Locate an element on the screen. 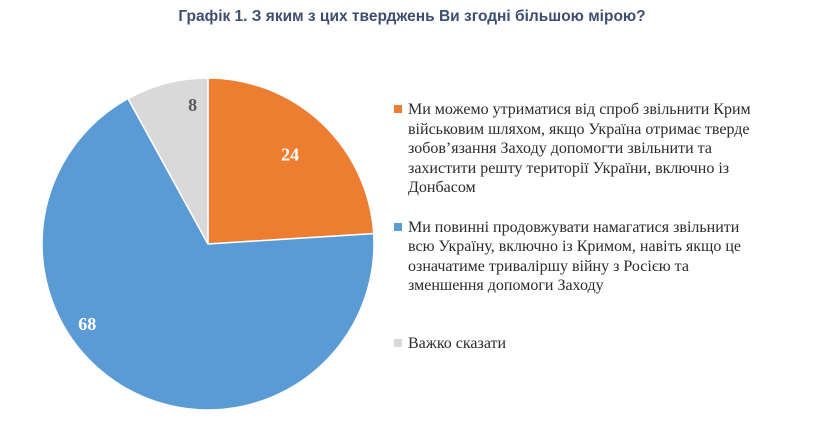 The image size is (824, 434). pie-value-label-2: 68 is located at coordinates (87, 324).